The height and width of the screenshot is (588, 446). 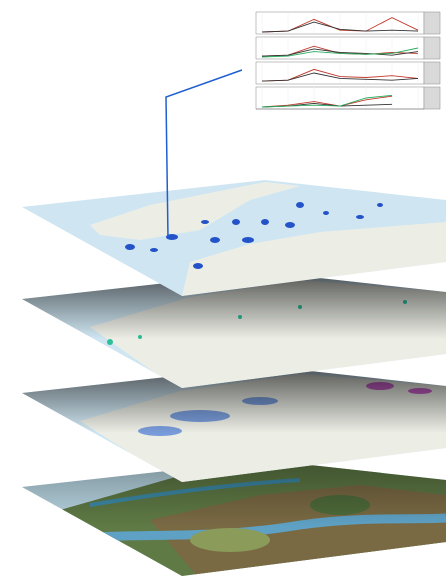 I want to click on connector-line, so click(x=204, y=154).